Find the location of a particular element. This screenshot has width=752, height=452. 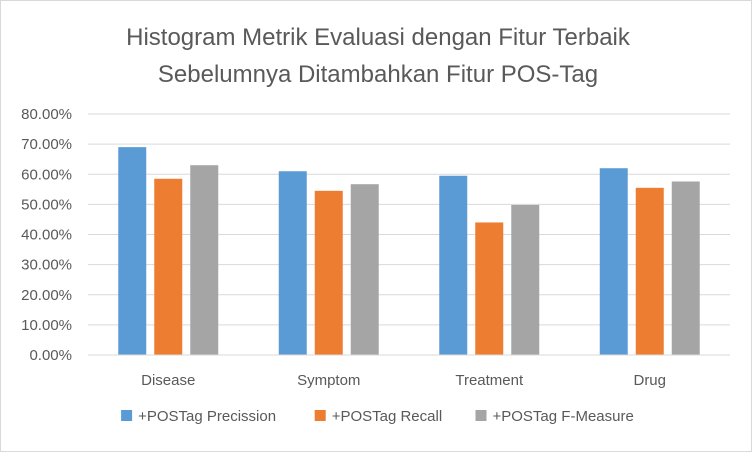

y-tick-label: 70.00% is located at coordinates (46, 144).